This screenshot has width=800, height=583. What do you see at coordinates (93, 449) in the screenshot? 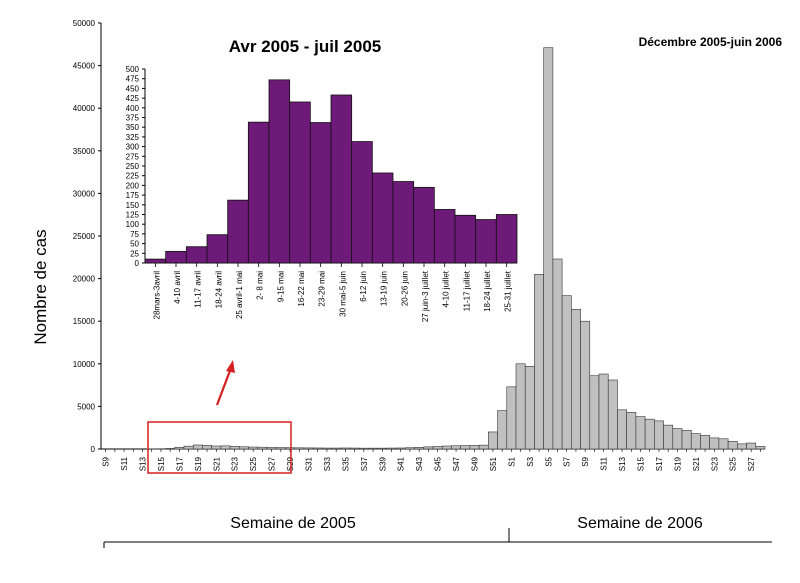
I see `y-tick-label: 0` at bounding box center [93, 449].